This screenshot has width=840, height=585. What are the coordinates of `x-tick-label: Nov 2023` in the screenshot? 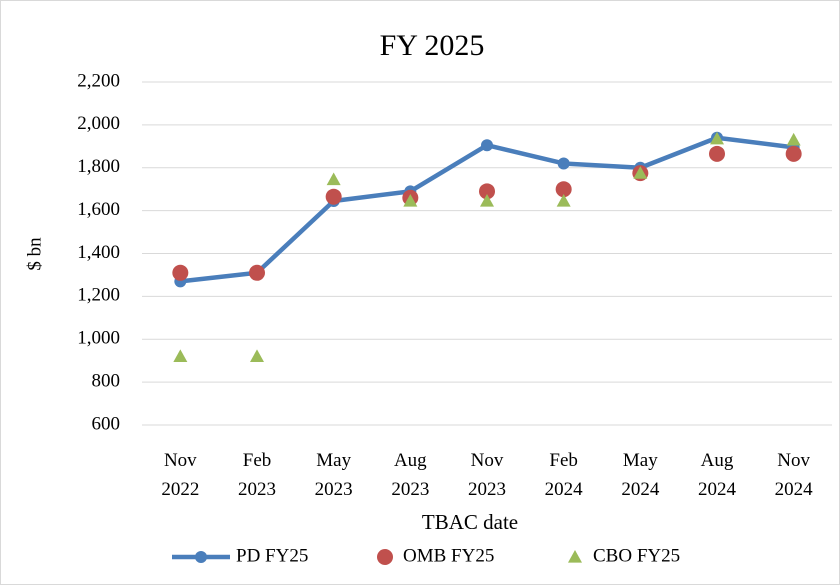 It's located at (487, 475).